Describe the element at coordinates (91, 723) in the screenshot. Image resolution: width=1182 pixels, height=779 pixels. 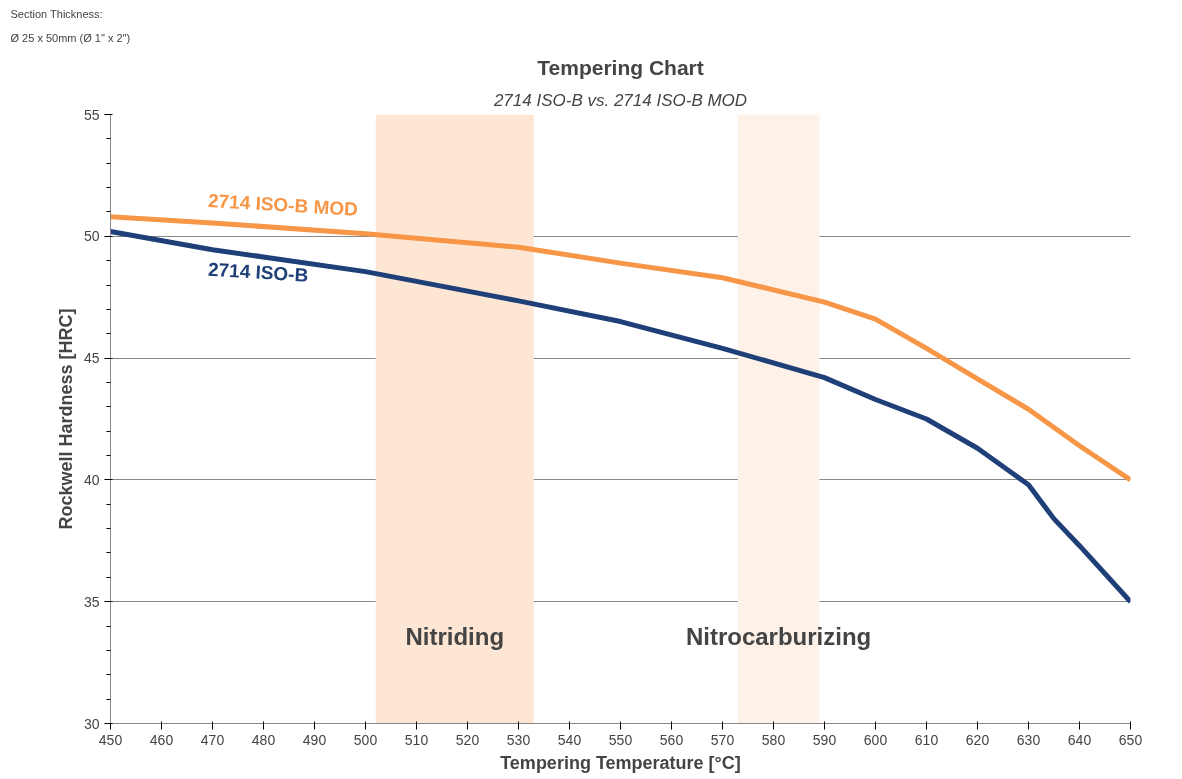
I see `y-tick-label: 30` at that location.